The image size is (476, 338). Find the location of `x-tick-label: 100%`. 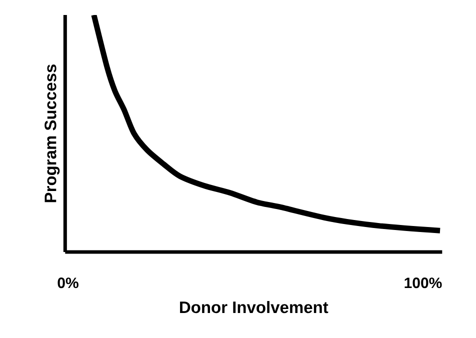

x-tick-label: 100% is located at coordinates (423, 283).